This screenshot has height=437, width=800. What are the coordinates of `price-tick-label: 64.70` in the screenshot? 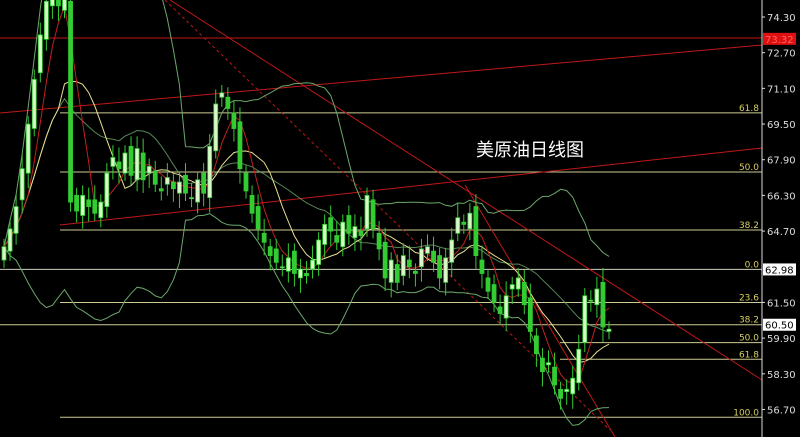 It's located at (781, 232).